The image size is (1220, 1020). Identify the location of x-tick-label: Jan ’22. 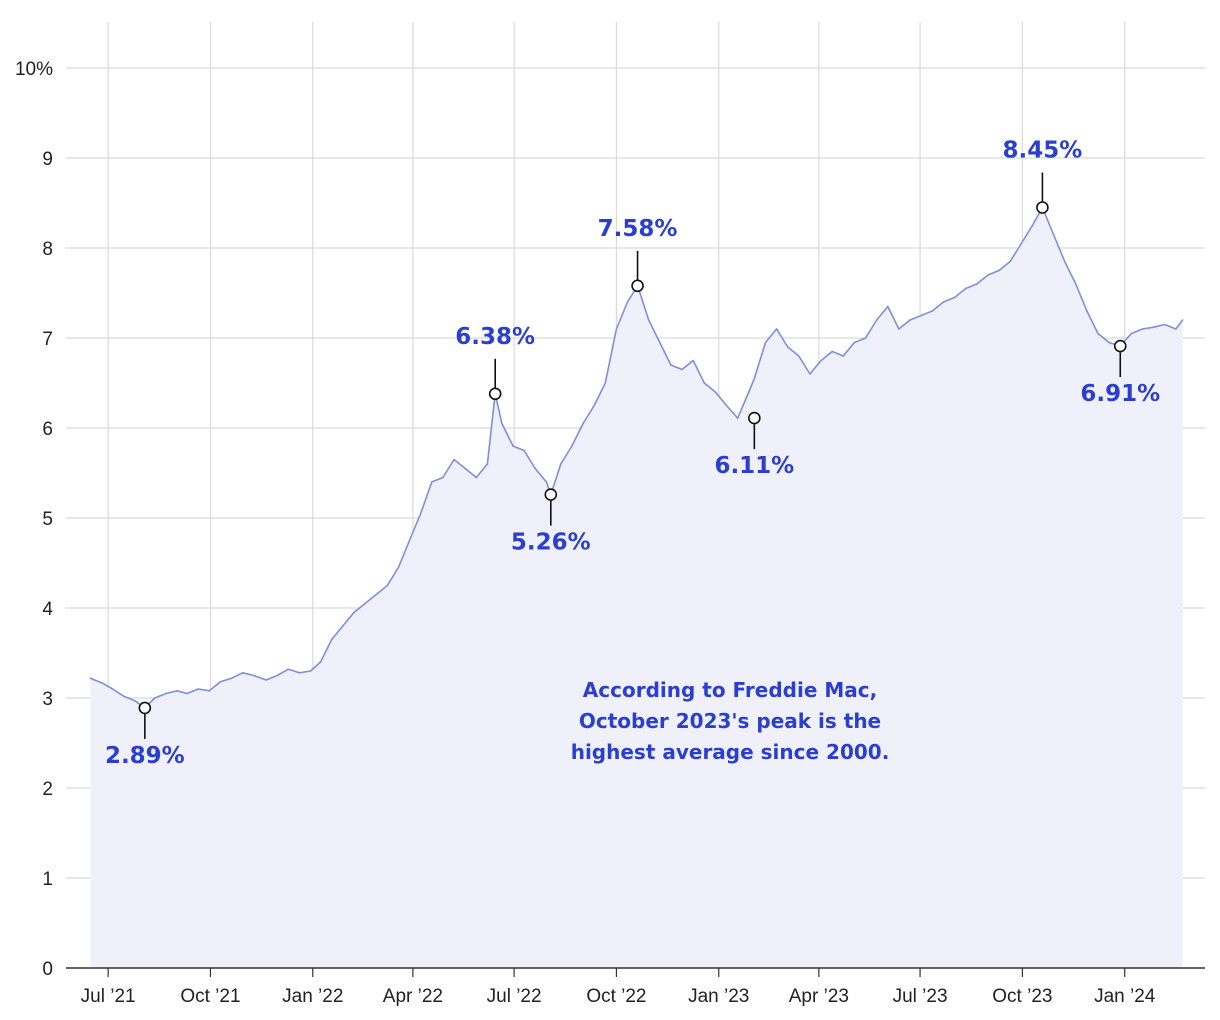
(312, 996).